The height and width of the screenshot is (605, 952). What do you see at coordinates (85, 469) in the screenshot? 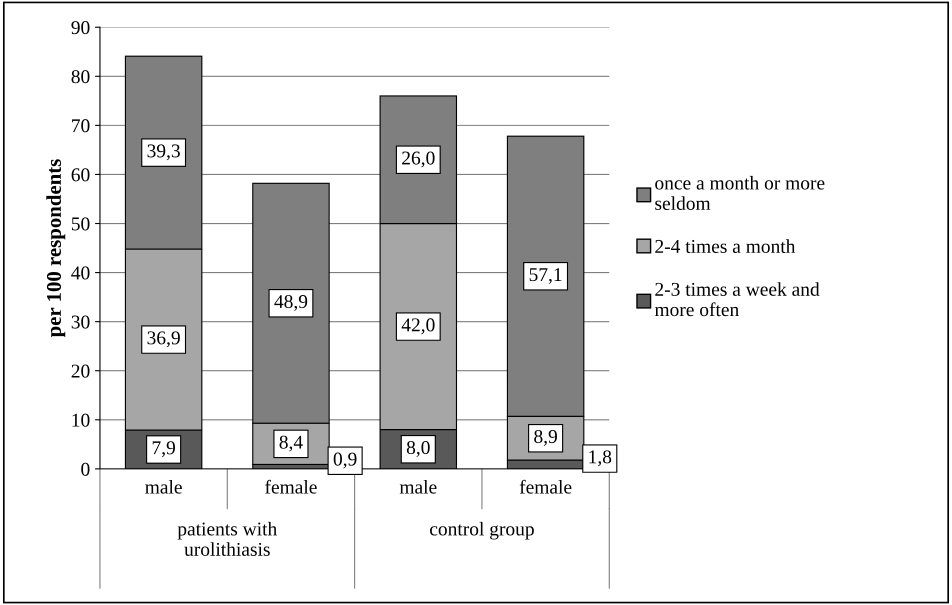
I see `y-tick-label: 0` at bounding box center [85, 469].